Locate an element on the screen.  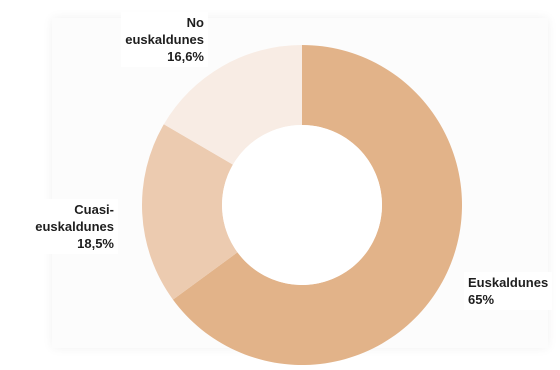
slice-label-cuasi-euskaldunes: Cuasi- euskaldunes 18,5% is located at coordinates (74, 226).